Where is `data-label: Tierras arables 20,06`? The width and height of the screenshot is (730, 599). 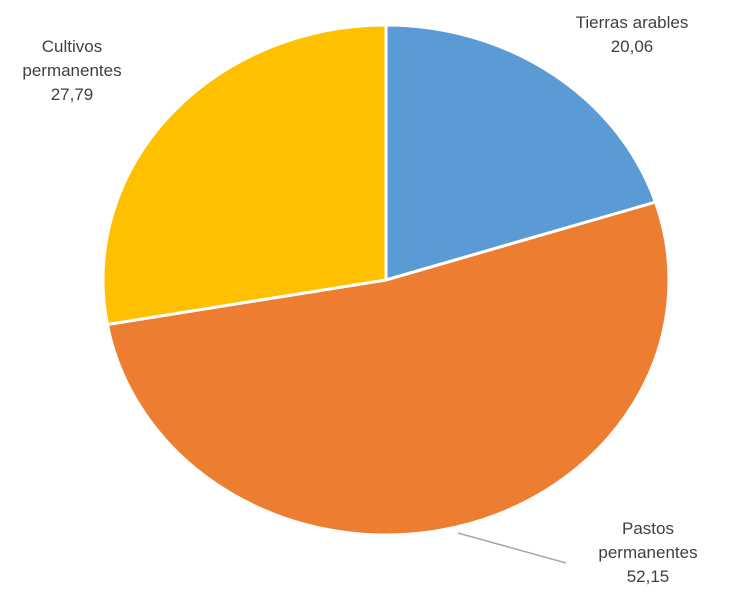
data-label: Tierras arables 20,06 is located at coordinates (632, 34).